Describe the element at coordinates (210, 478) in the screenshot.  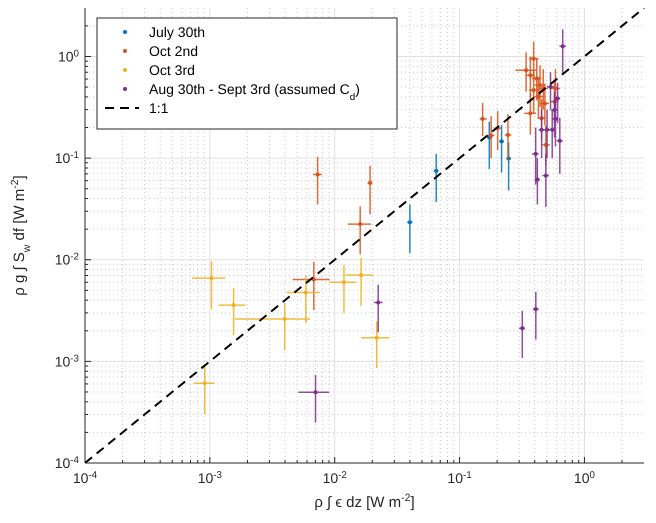
I see `x-tick-label: 10$^{-3}$` at that location.